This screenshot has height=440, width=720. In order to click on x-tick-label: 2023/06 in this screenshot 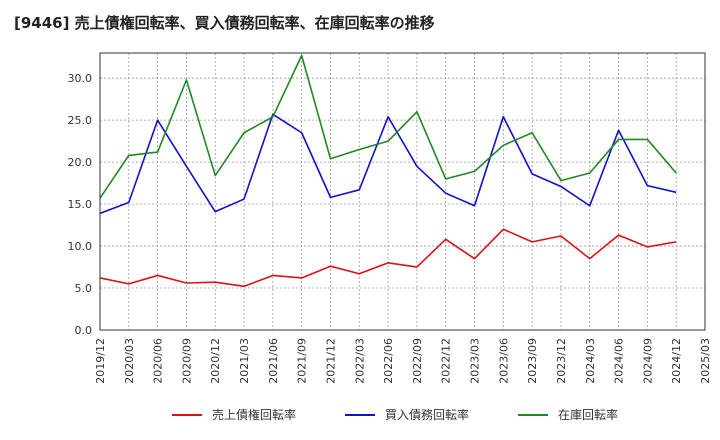, I will do `click(503, 361)`.